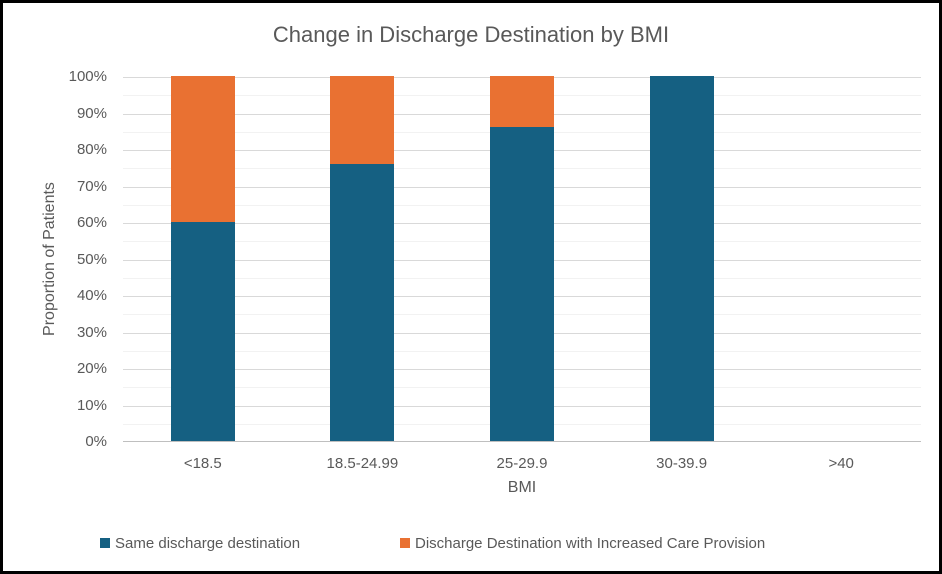  Describe the element at coordinates (91, 113) in the screenshot. I see `y-tick-label: 90%` at that location.